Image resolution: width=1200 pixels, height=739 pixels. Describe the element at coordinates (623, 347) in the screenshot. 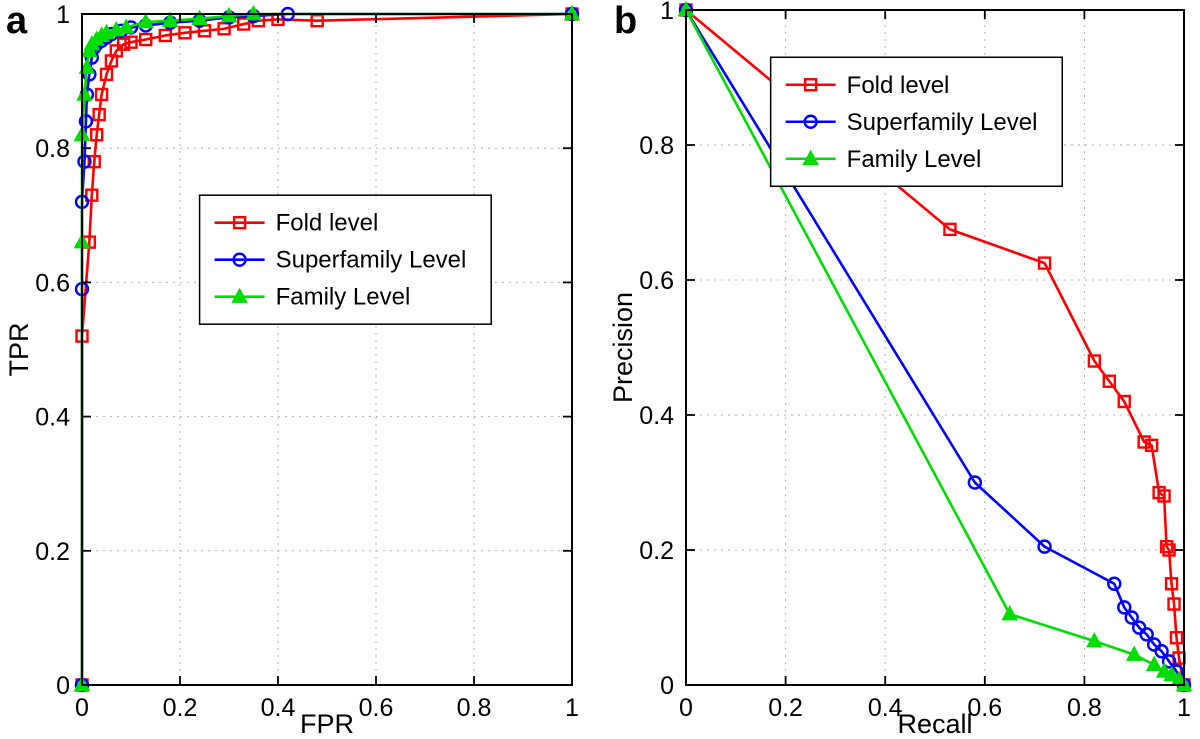

I see `y-axis-label: Precision` at that location.